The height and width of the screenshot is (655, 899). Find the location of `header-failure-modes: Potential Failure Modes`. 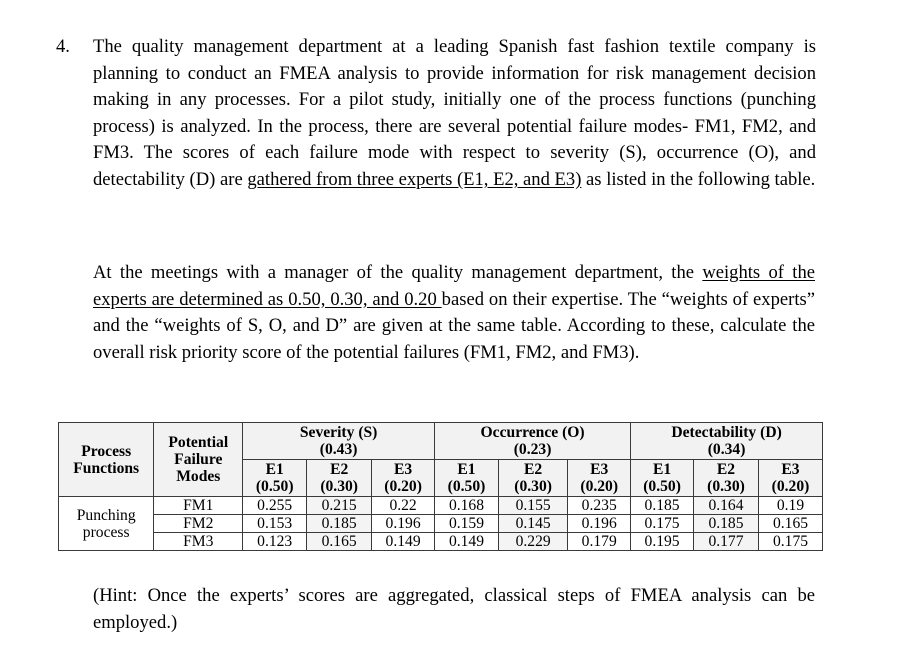

header-failure-modes: Potential Failure Modes is located at coordinates (198, 459).